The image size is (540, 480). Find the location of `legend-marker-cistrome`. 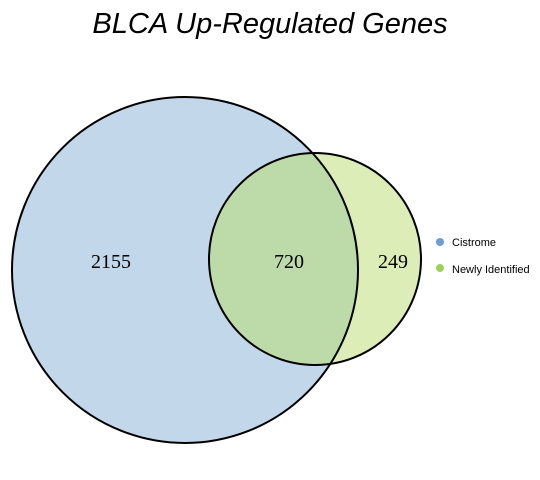

legend-marker-cistrome is located at coordinates (440, 242).